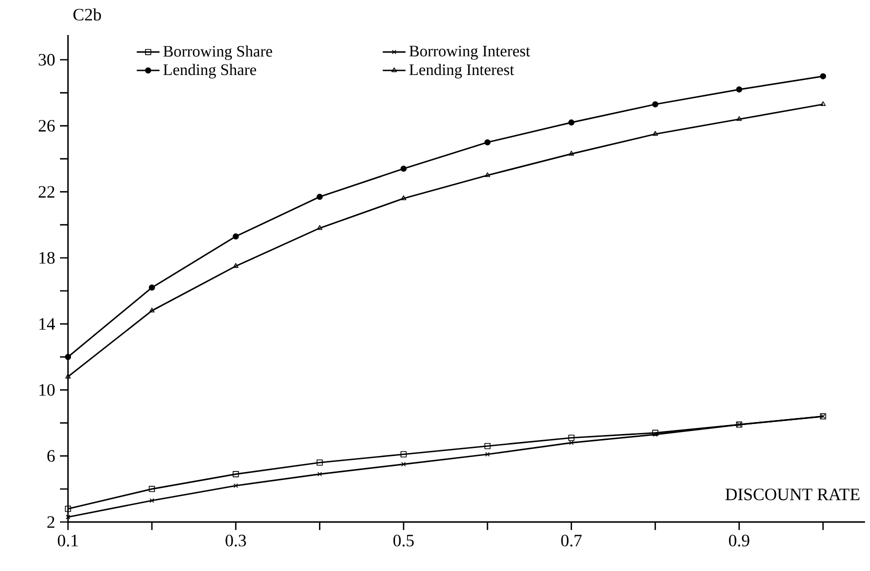 Image resolution: width=870 pixels, height=571 pixels. I want to click on x-tick-label: 0.5, so click(403, 540).